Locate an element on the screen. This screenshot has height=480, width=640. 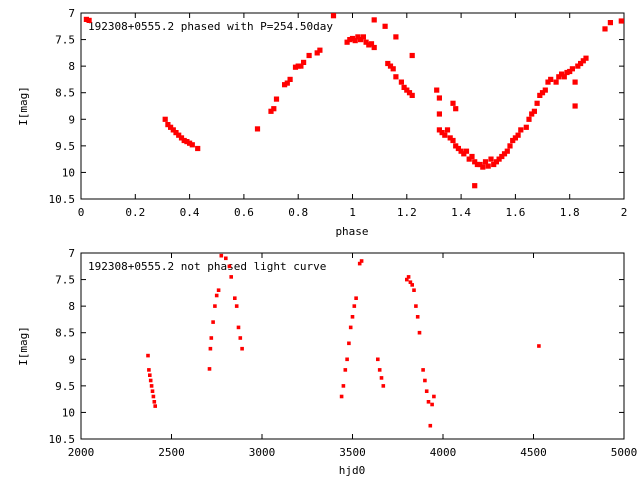
y-tick-label: 8 is located at coordinates (71, 66).